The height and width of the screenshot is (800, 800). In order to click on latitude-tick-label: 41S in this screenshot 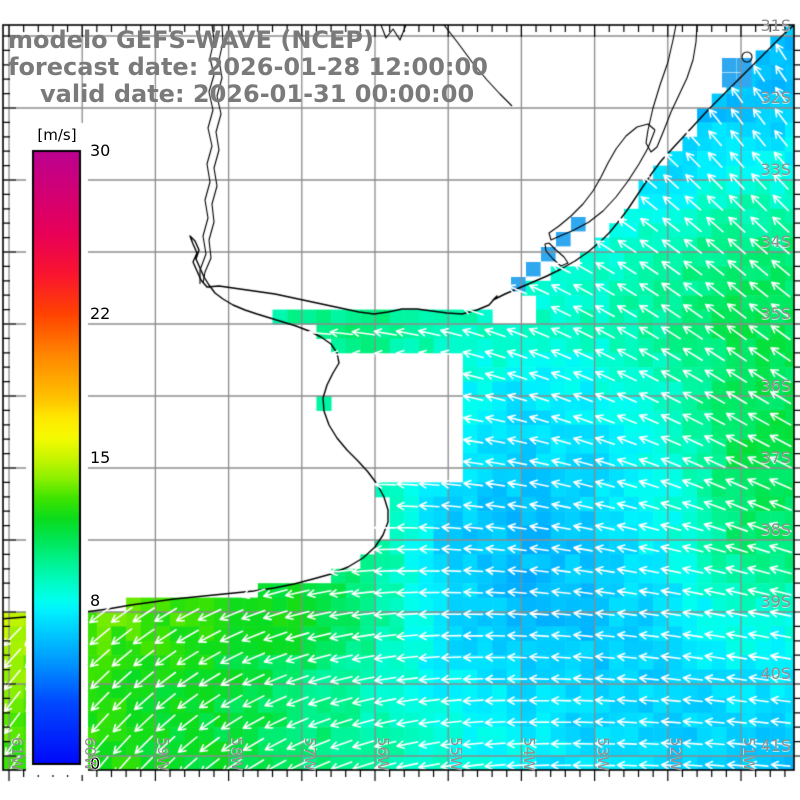, I will do `click(775, 745)`.